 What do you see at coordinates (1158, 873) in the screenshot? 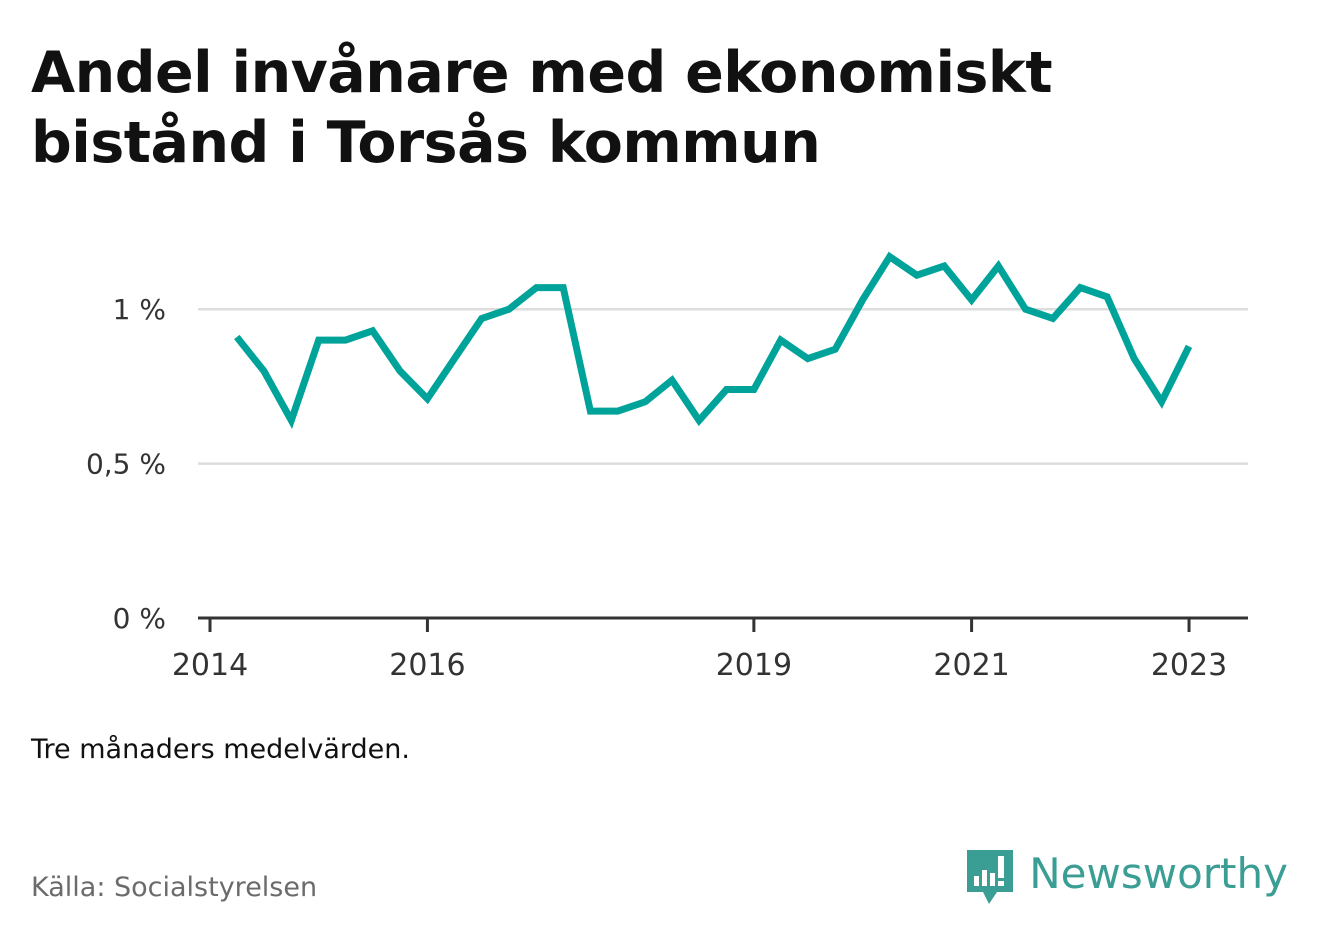
I see `brand-name: Newsworthy` at bounding box center [1158, 873].